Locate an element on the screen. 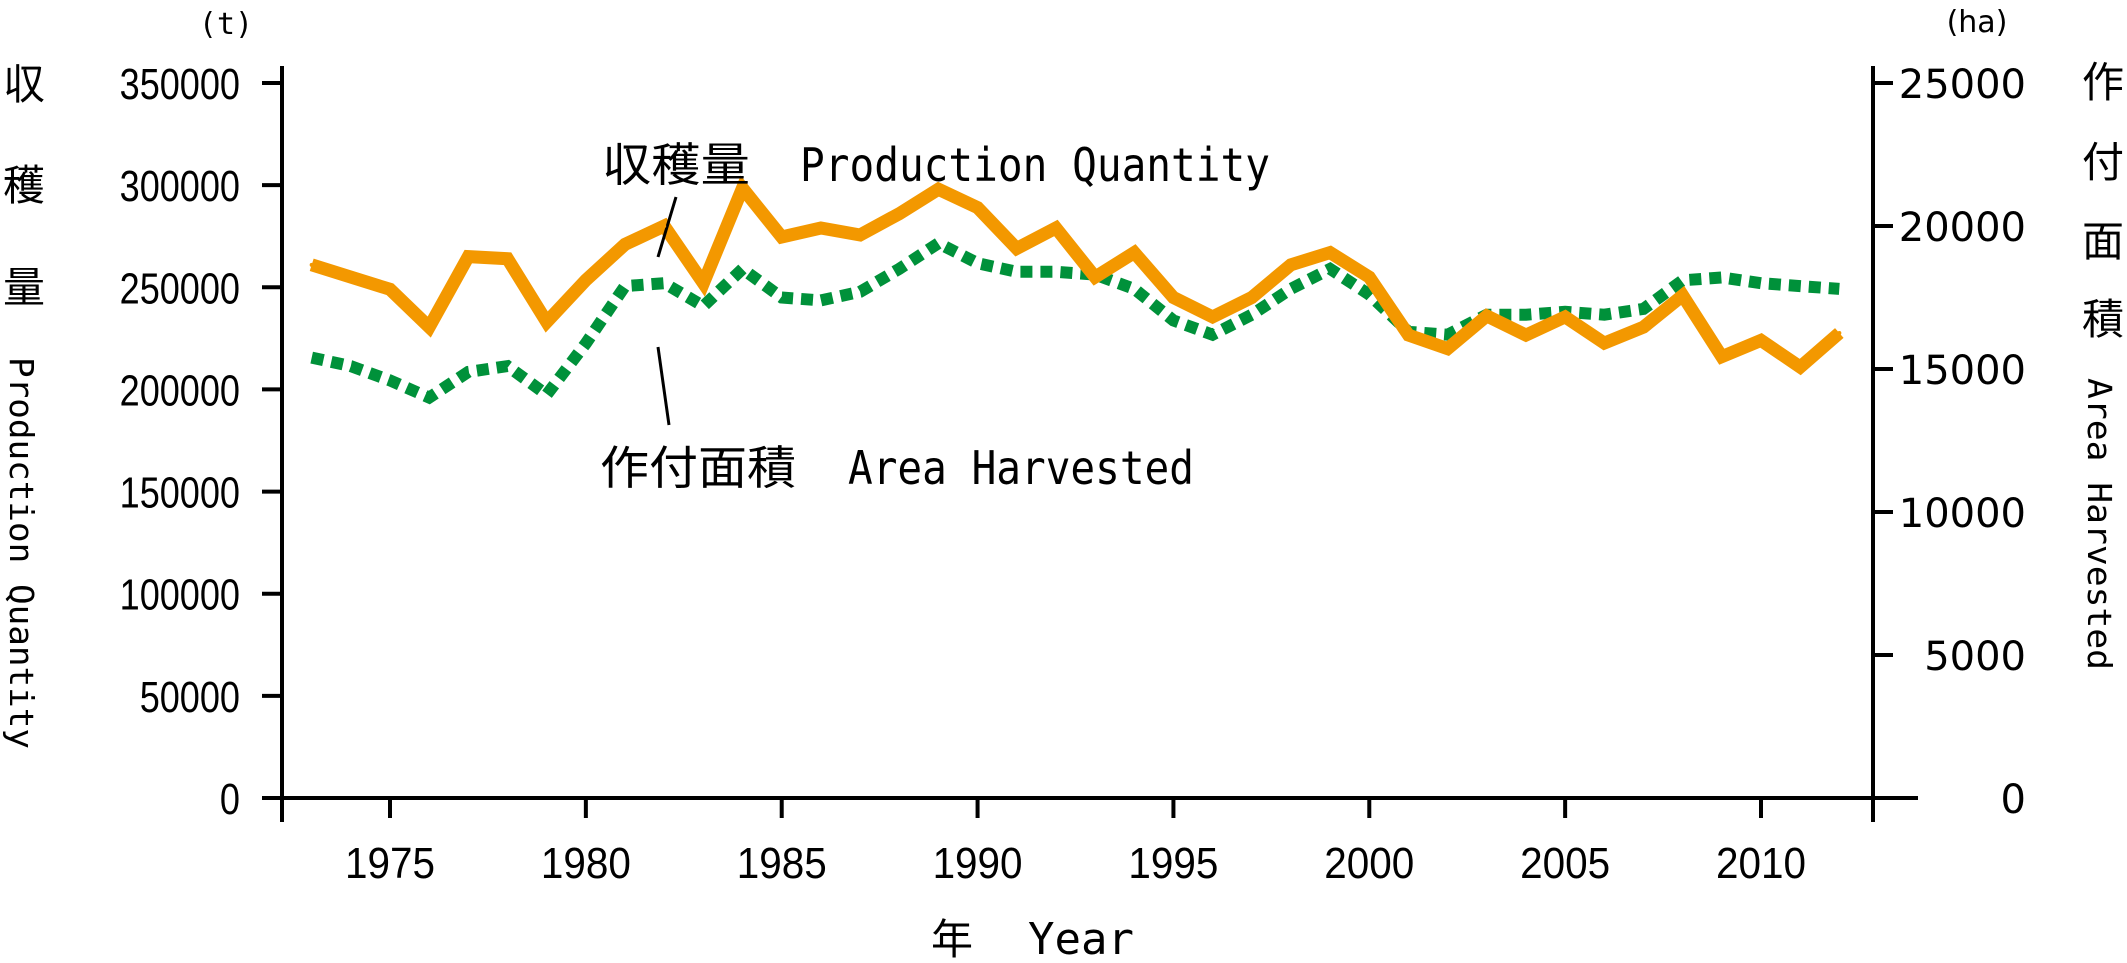  right-y-ticks: 0 5000 10000 15000 20000 25000 is located at coordinates (1949, 442).